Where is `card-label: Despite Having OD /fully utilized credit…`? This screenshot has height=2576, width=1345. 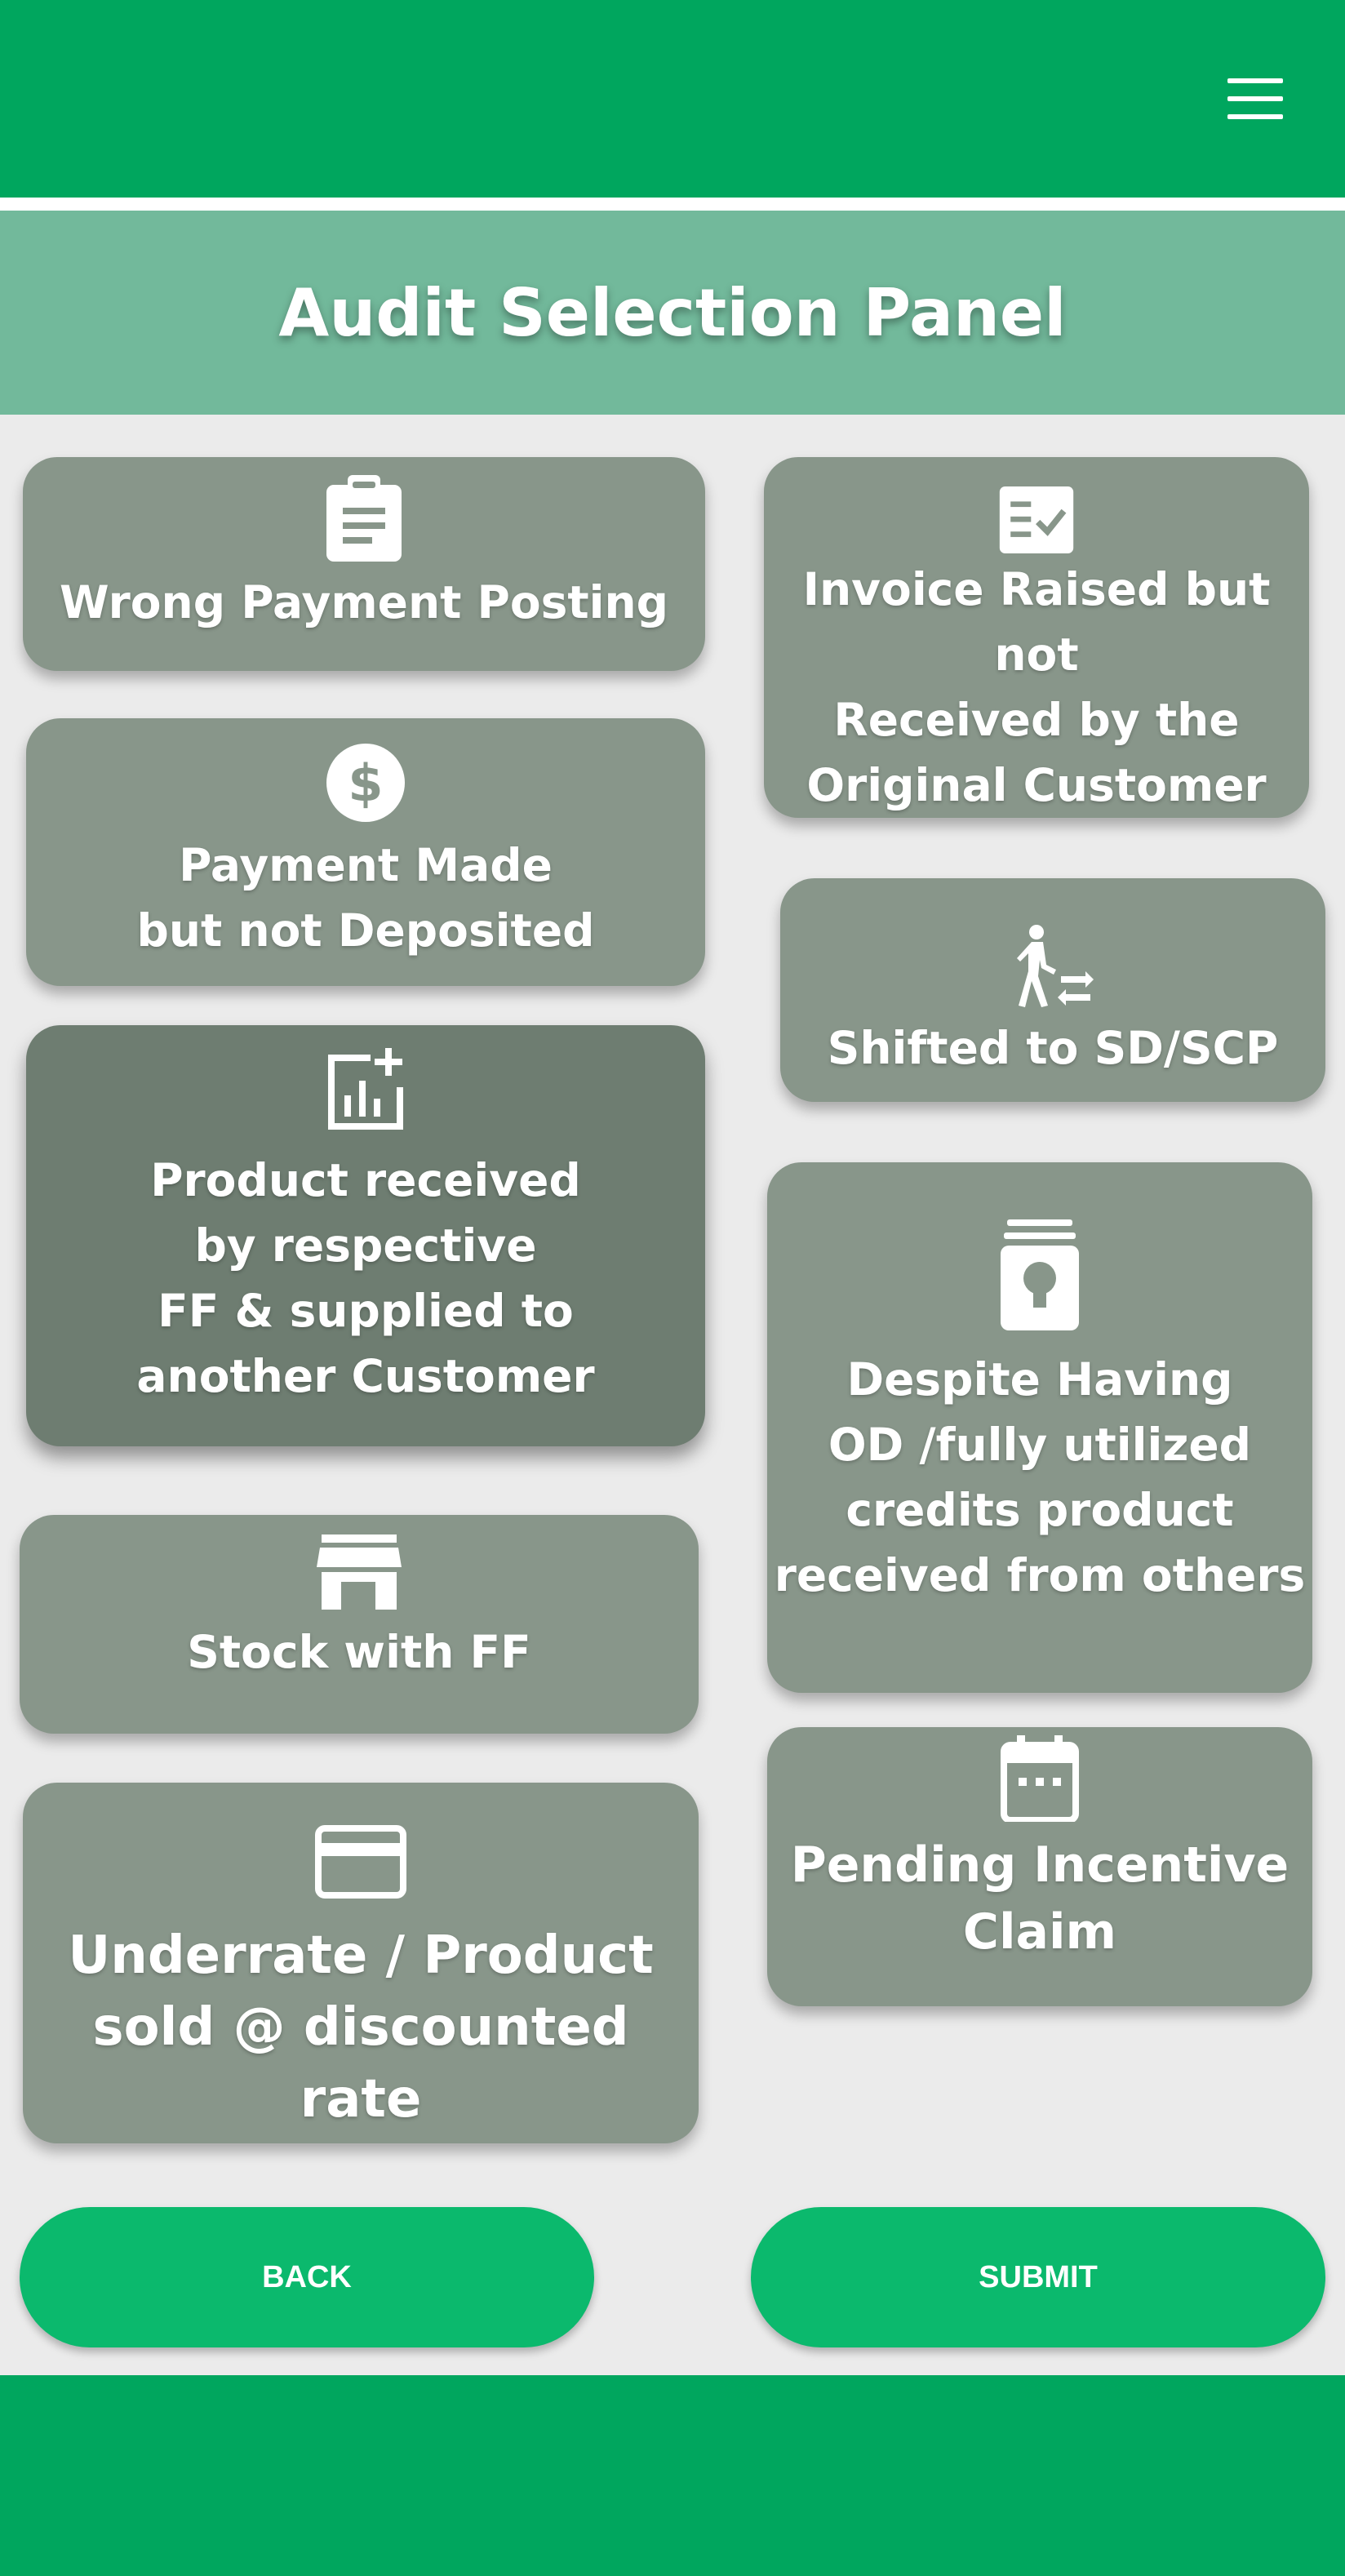 card-label: Despite Having OD /fully utilized credit… is located at coordinates (1040, 1477).